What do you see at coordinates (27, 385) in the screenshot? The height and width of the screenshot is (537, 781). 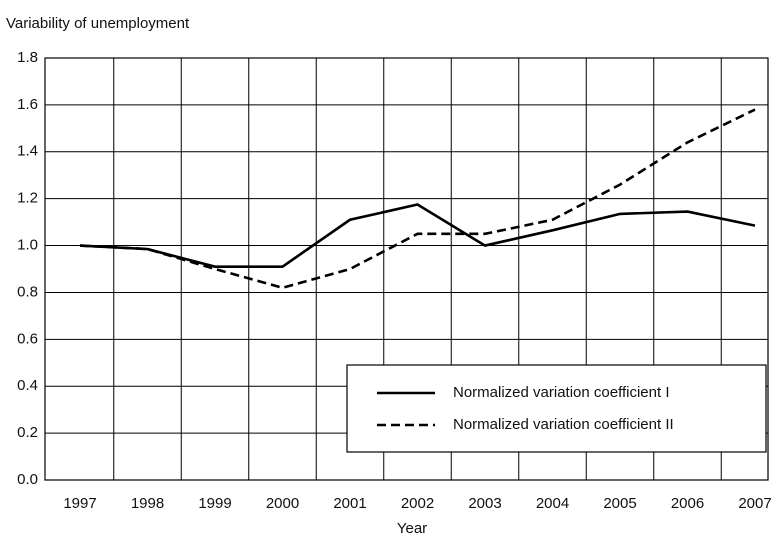 I see `y-tick-label: 0.4` at bounding box center [27, 385].